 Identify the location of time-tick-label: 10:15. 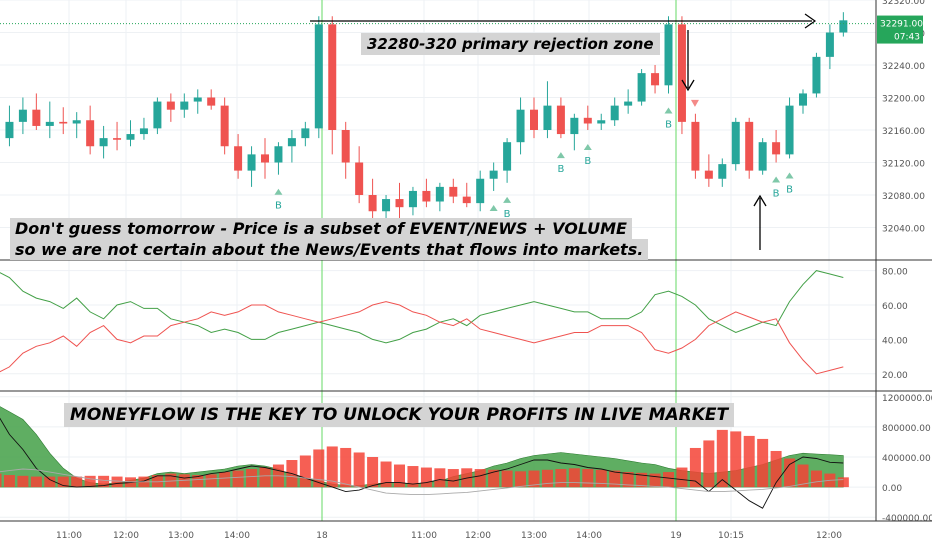
(731, 536).